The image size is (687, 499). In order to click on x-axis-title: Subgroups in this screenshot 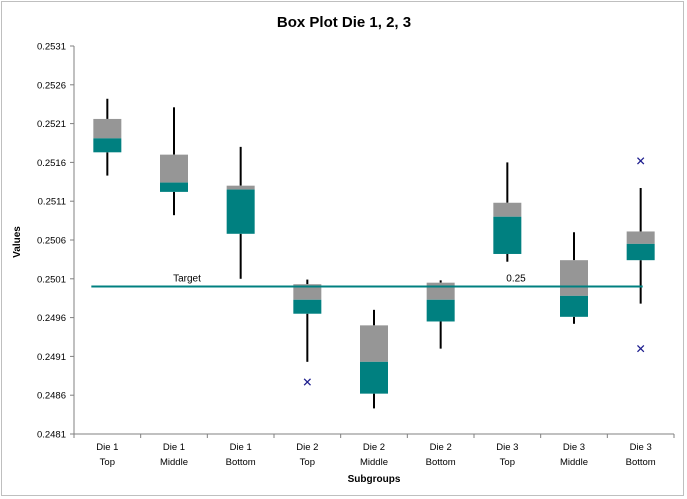, I will do `click(374, 479)`.